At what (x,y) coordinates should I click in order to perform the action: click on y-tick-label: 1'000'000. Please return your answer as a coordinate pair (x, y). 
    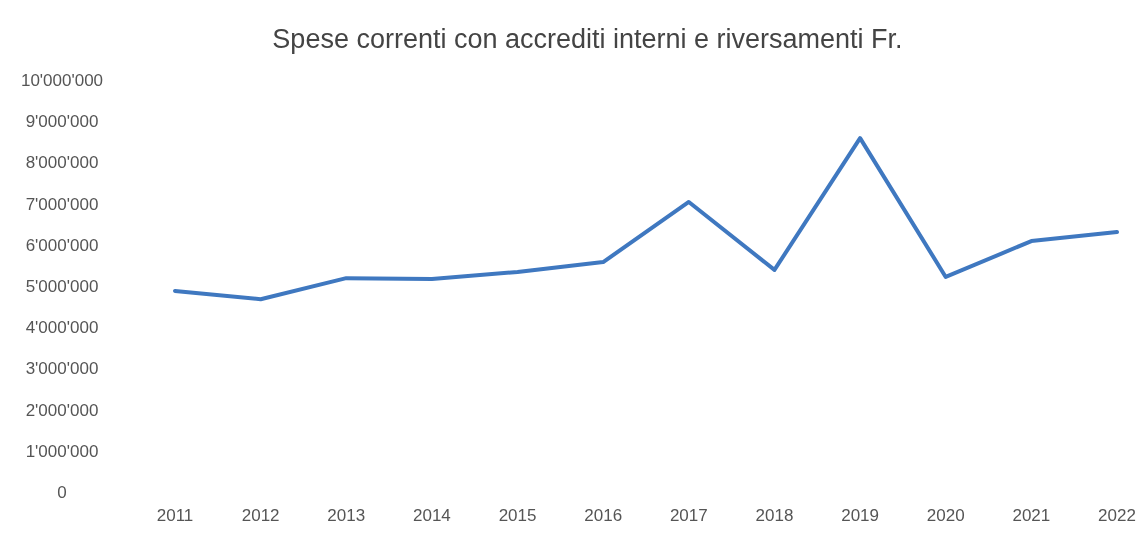
    Looking at the image, I should click on (62, 451).